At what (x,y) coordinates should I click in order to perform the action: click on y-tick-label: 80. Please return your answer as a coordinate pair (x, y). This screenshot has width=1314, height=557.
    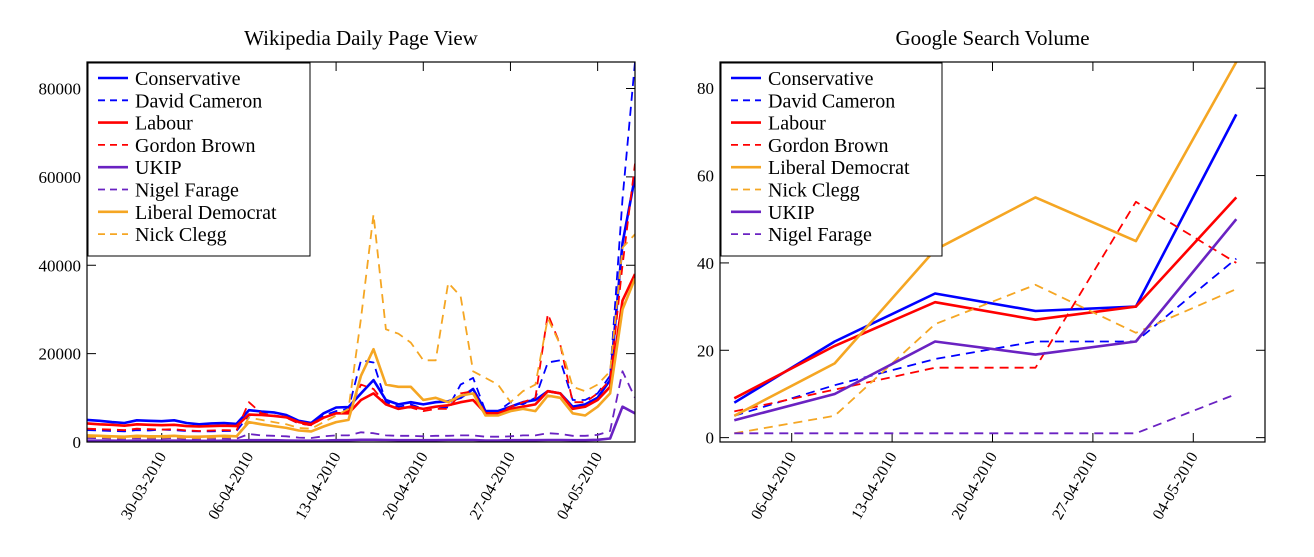
    Looking at the image, I should click on (705, 88).